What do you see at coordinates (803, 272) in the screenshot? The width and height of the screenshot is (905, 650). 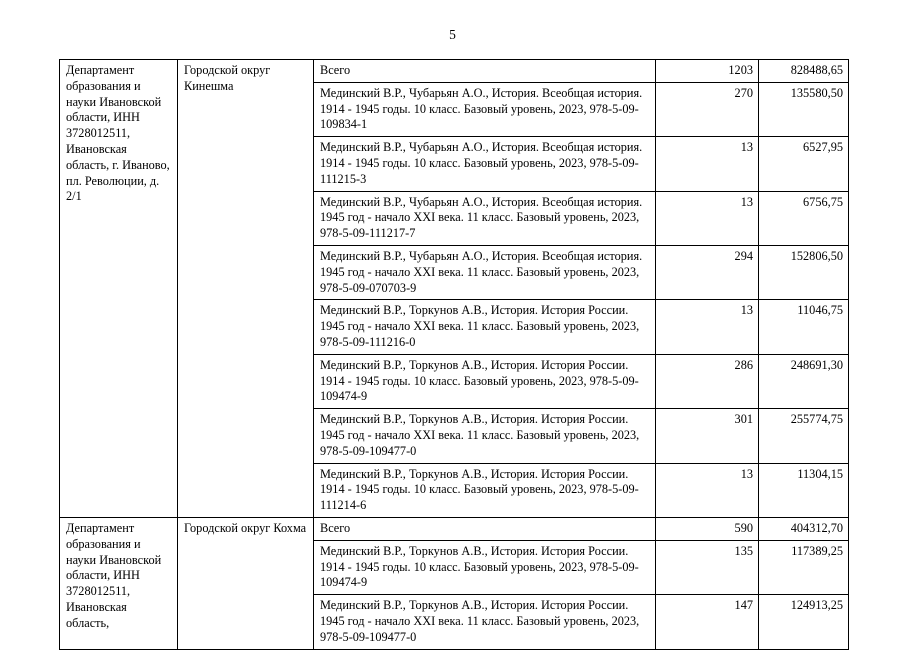 I see `sum-cell: 152806,50` at bounding box center [803, 272].